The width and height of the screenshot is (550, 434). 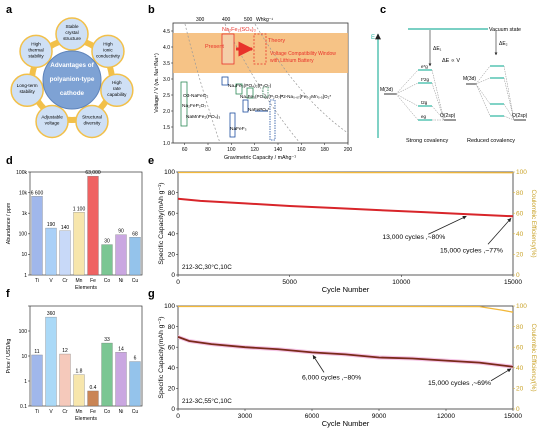 What do you see at coordinates (135, 256) in the screenshot?
I see `bar-Cu` at bounding box center [135, 256].